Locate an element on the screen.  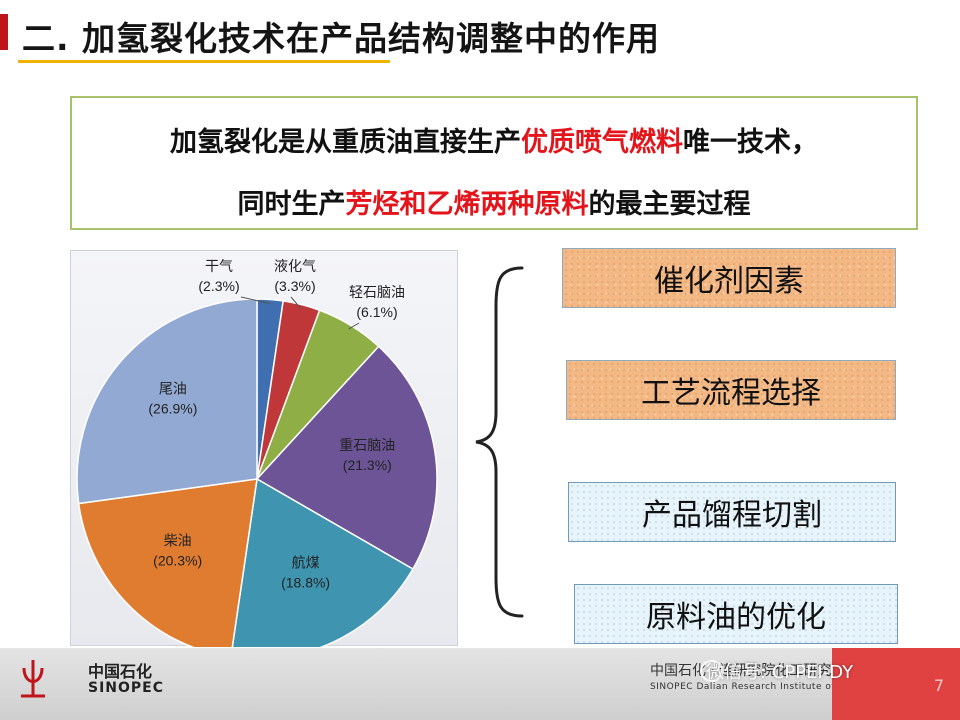
page-number-box: 7 is located at coordinates (896, 684).